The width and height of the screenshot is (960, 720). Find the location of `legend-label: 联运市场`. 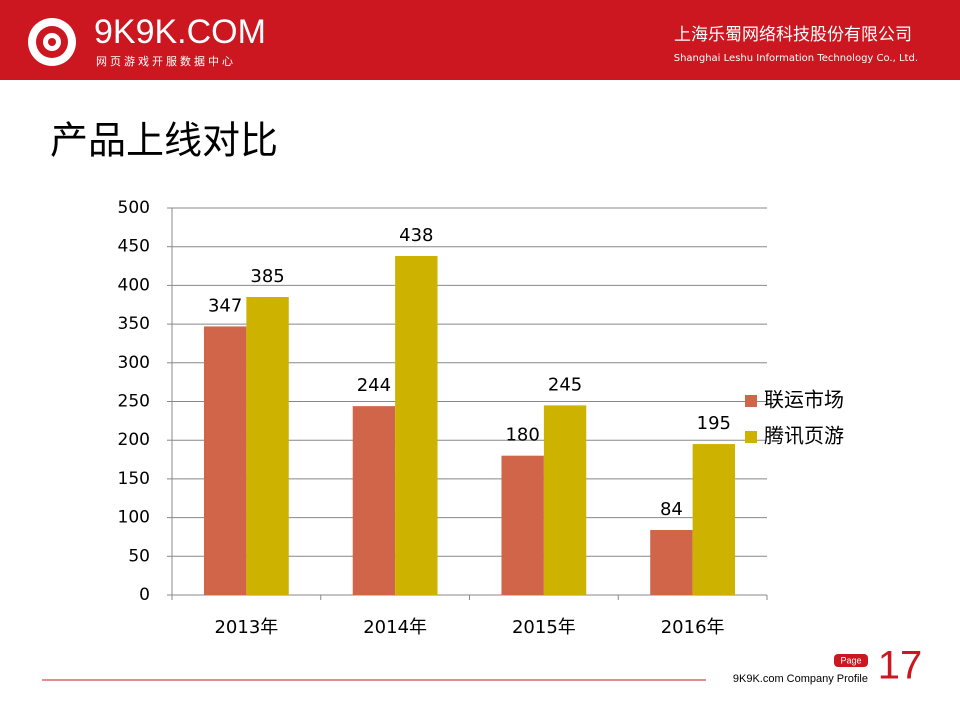

legend-label: 联运市场 is located at coordinates (804, 400).